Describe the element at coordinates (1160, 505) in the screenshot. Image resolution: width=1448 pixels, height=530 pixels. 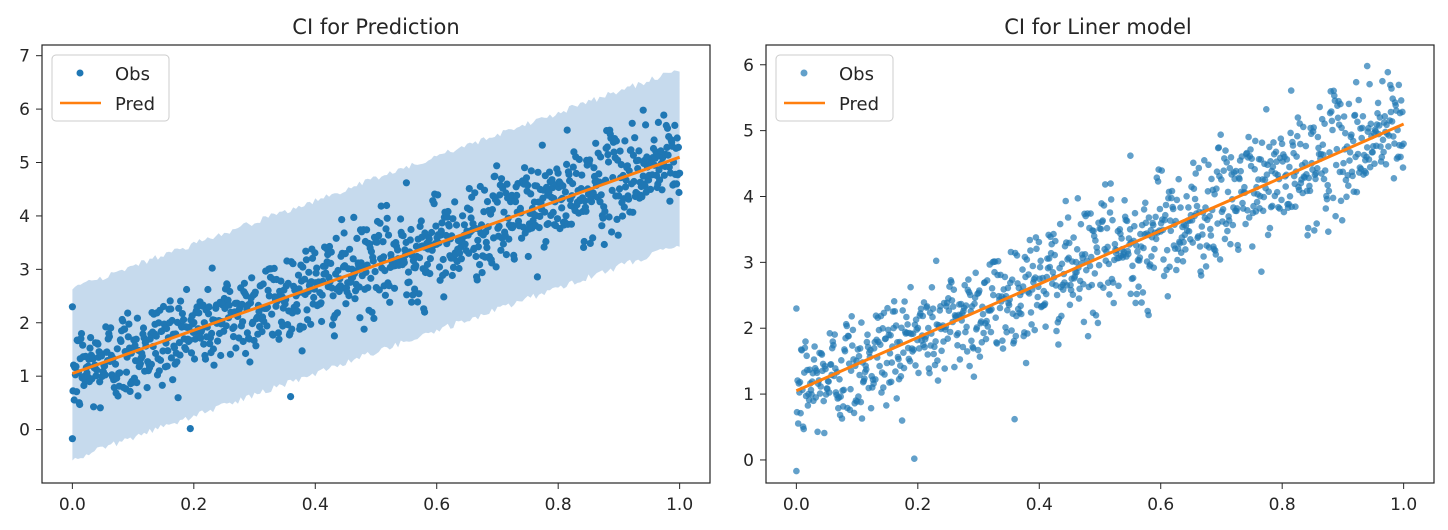
I see `x-tick-label: 0.6` at that location.